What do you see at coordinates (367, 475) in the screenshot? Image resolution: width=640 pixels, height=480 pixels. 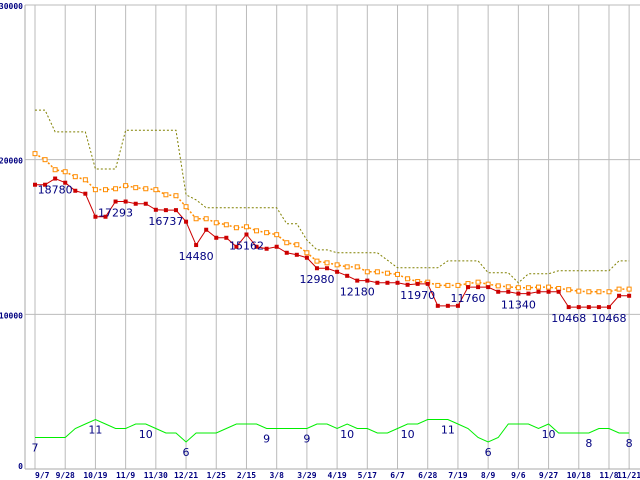 I see `x-tick-label: 5/17` at bounding box center [367, 475].